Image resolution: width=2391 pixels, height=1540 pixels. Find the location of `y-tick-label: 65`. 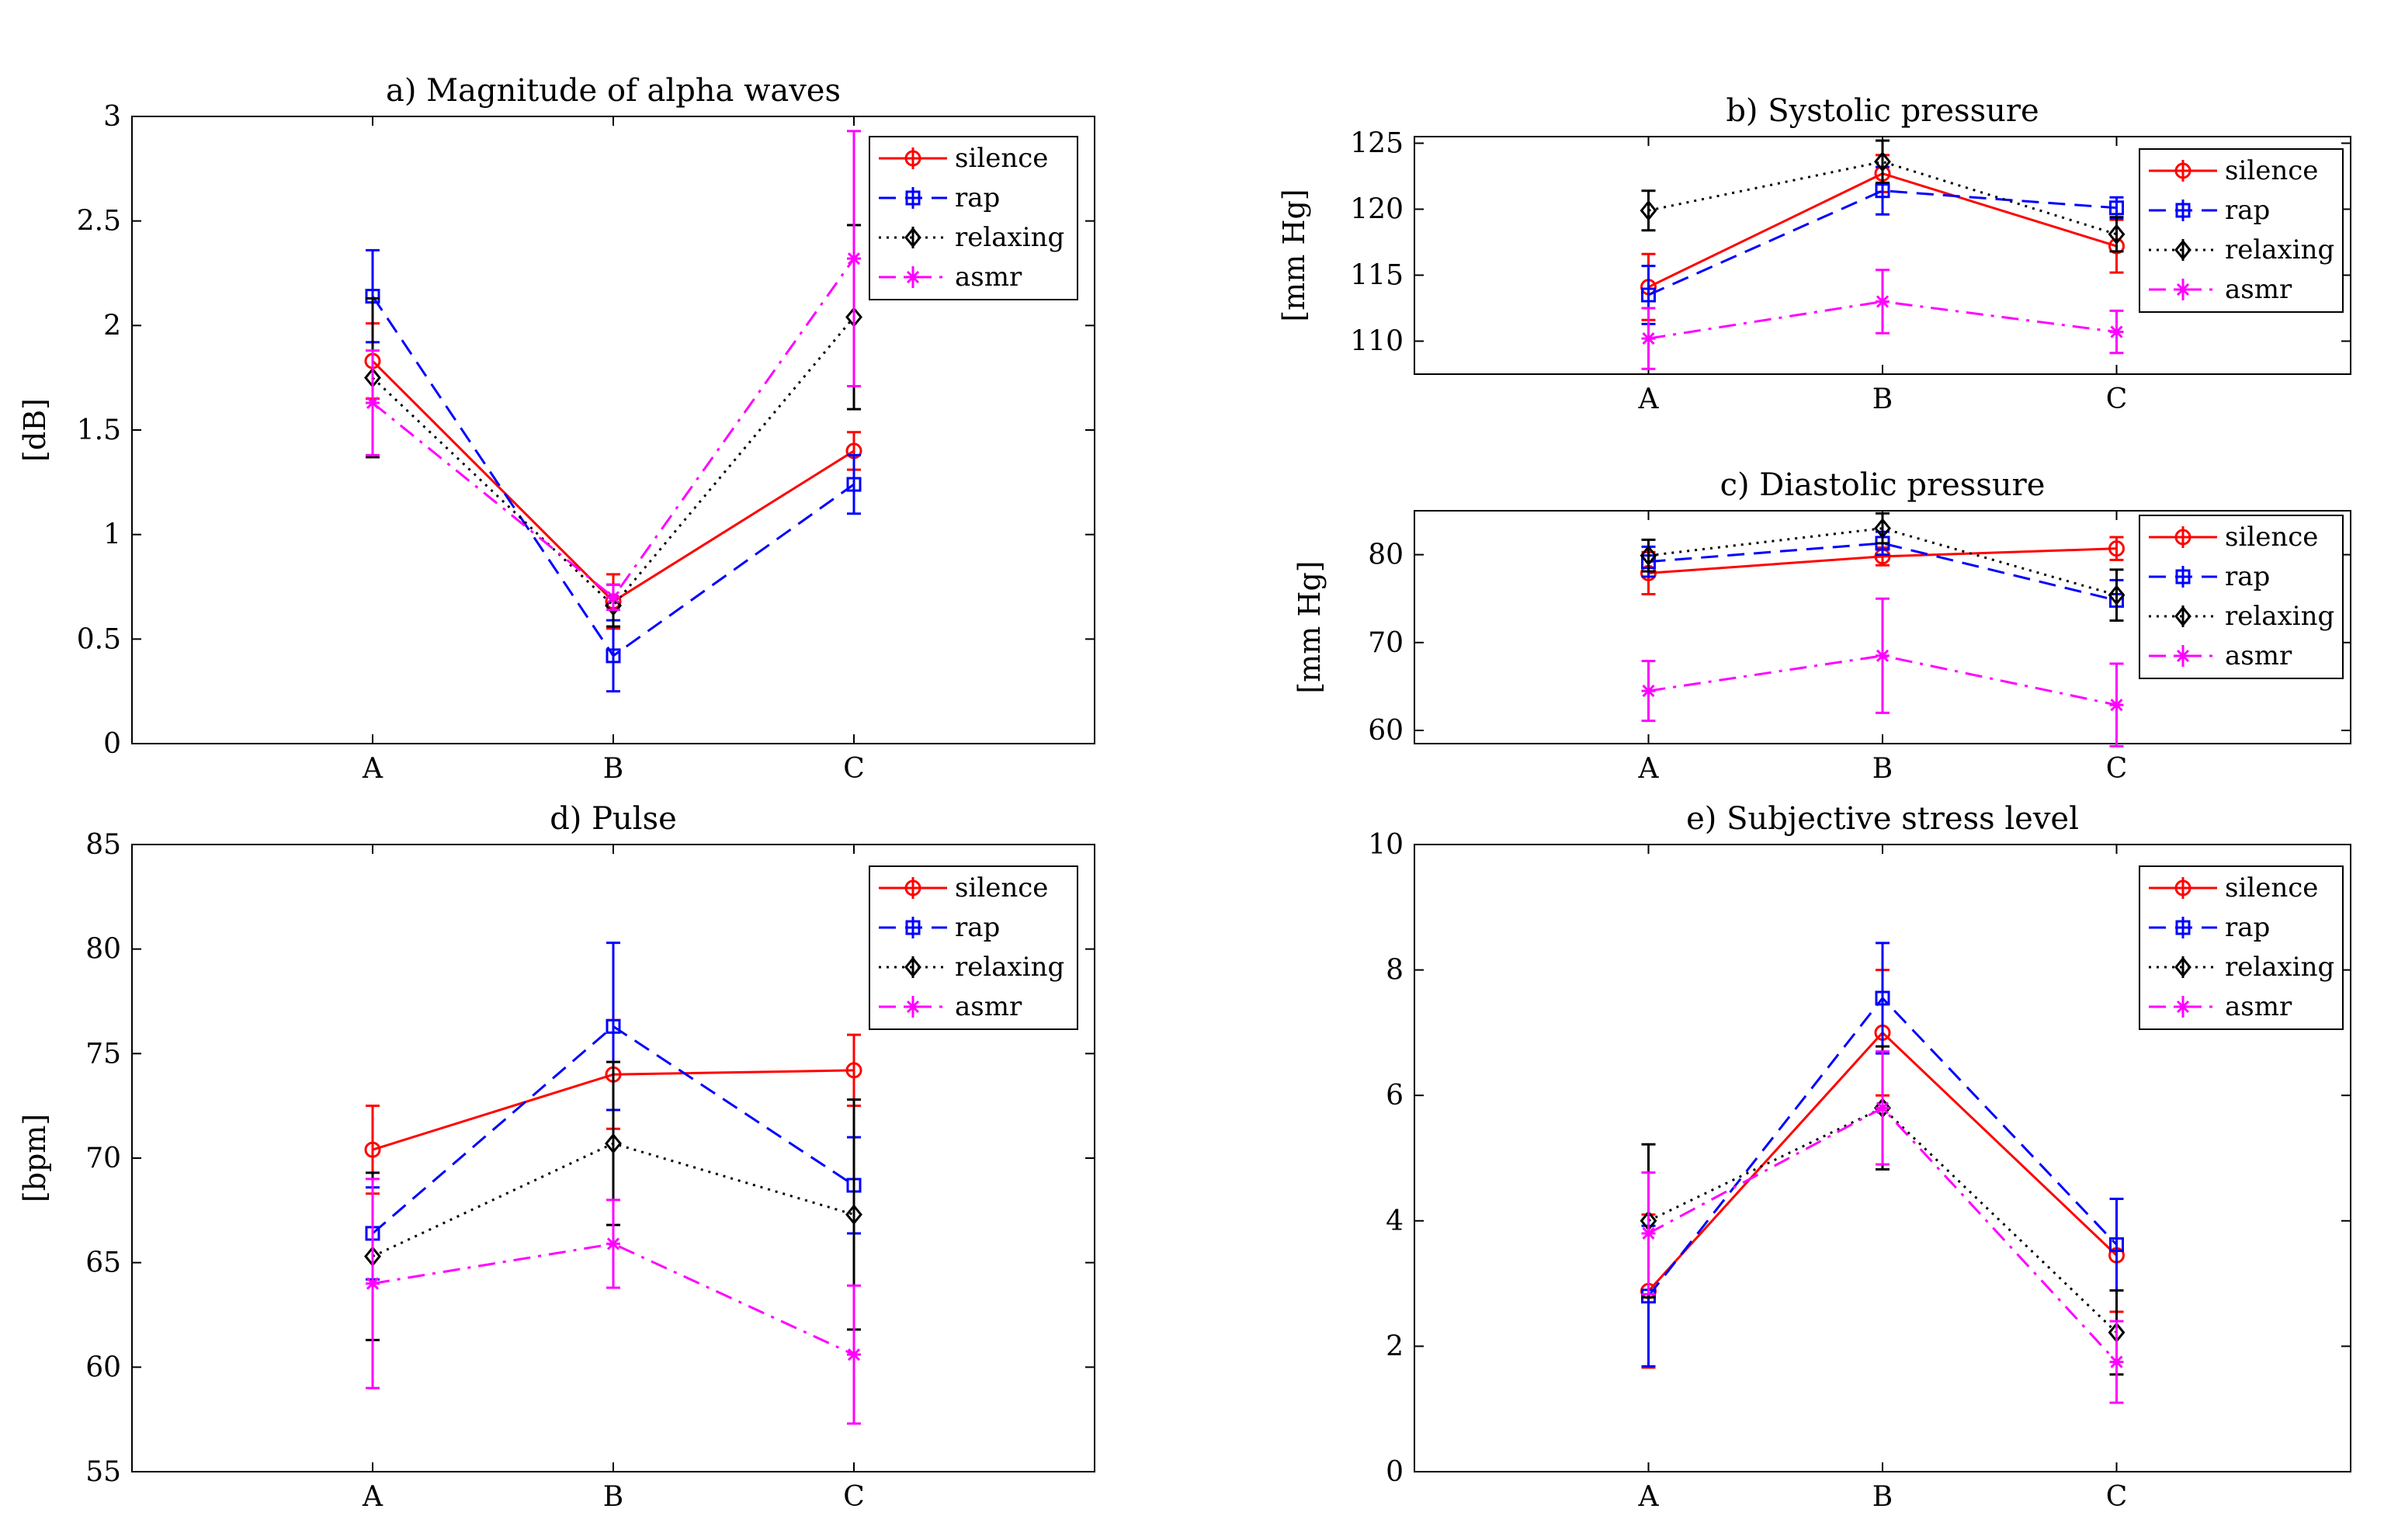

y-tick-label: 65 is located at coordinates (103, 1263).